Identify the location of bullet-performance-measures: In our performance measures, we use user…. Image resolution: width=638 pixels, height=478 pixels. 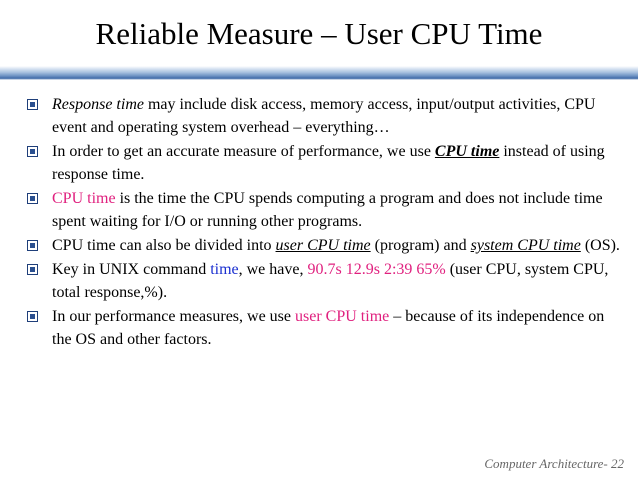
(326, 328).